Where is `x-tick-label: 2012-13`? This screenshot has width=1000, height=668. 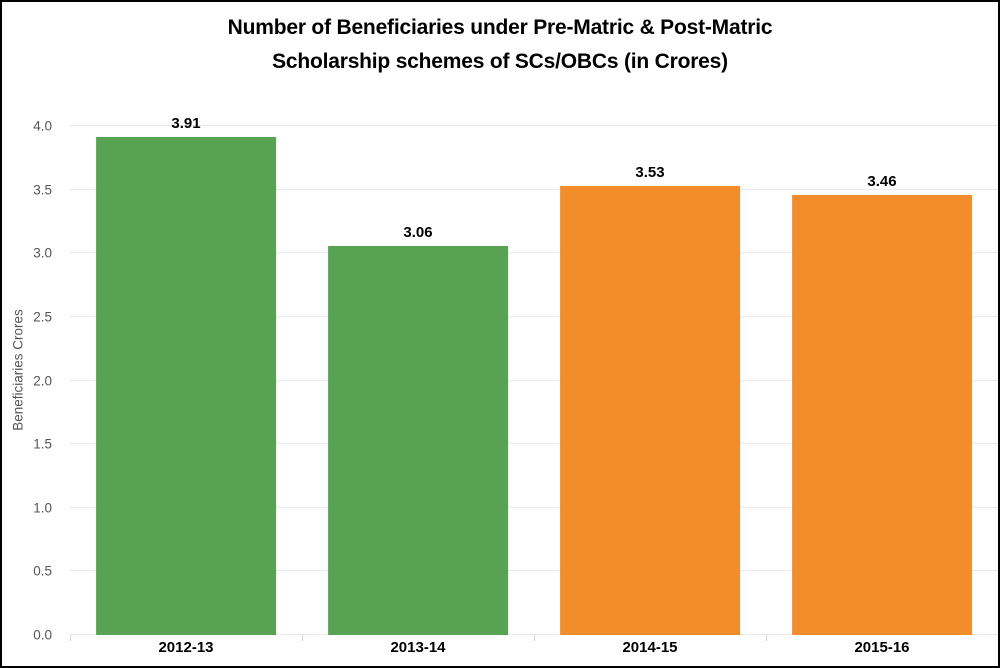 x-tick-label: 2012-13 is located at coordinates (186, 647).